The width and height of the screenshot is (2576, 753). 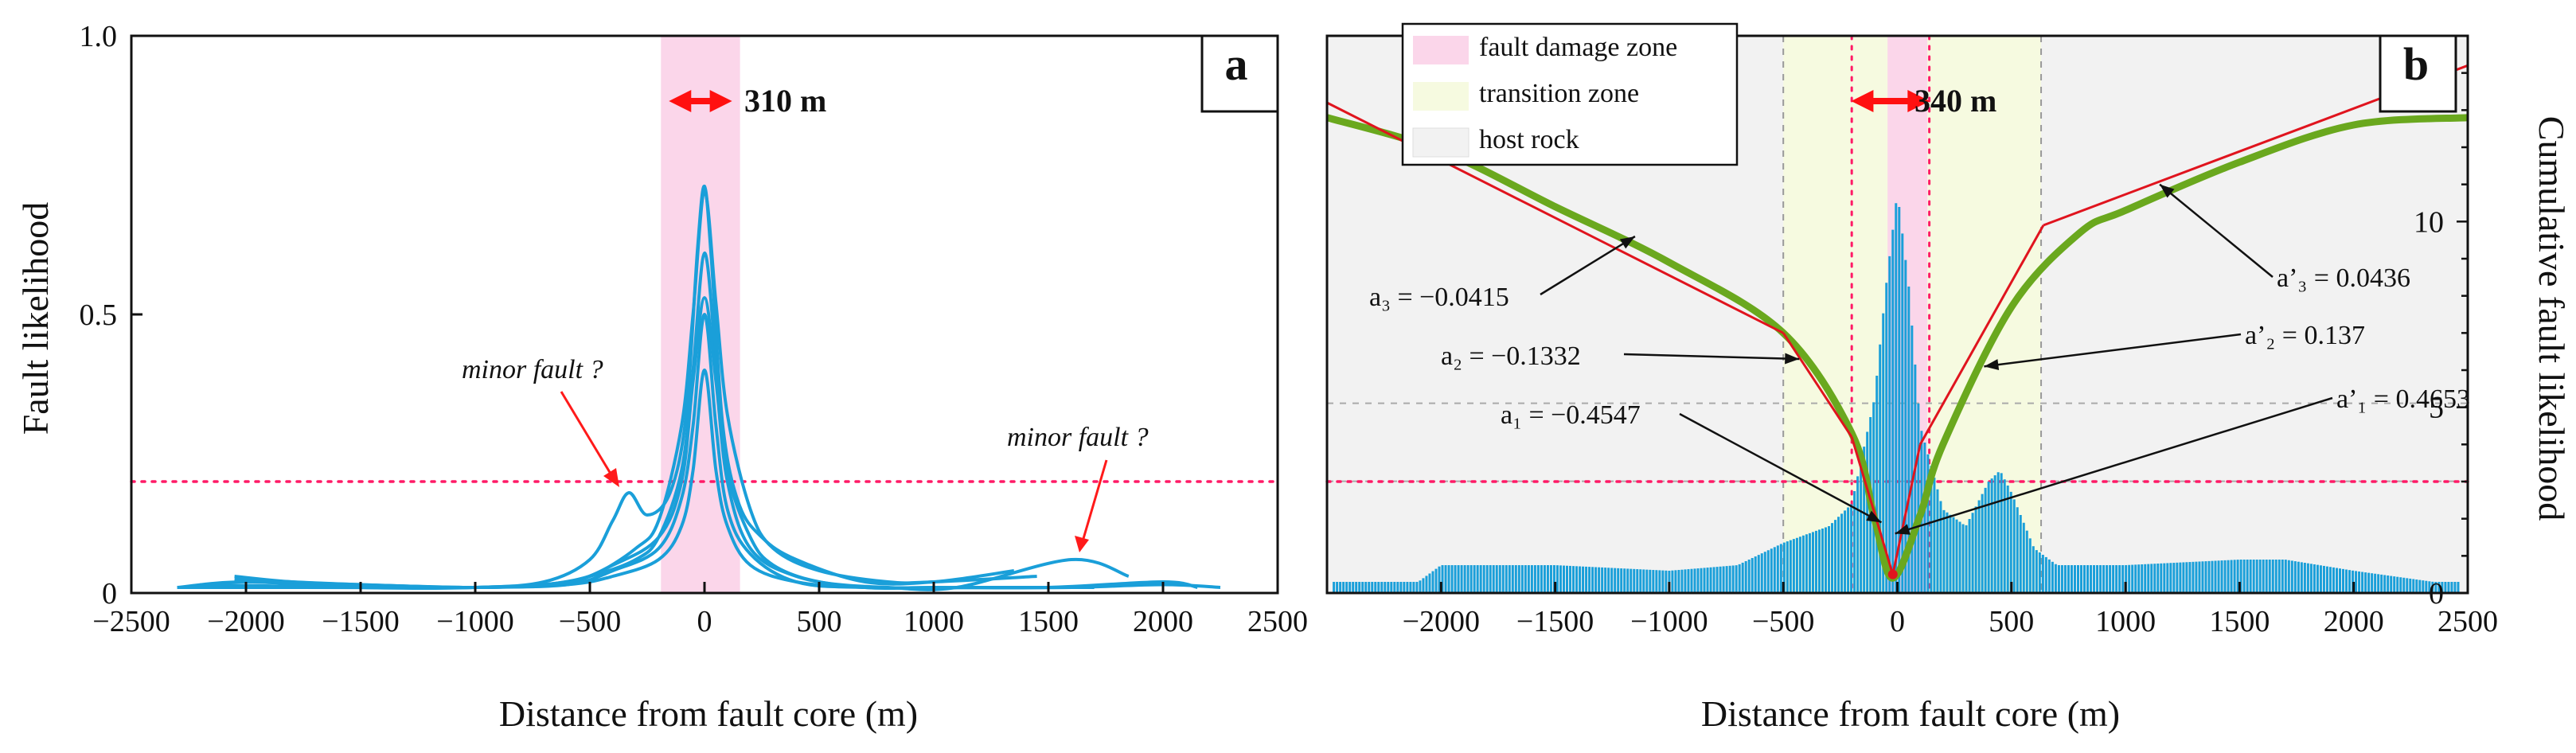 I want to click on panel-b-label: b, so click(x=2416, y=64).